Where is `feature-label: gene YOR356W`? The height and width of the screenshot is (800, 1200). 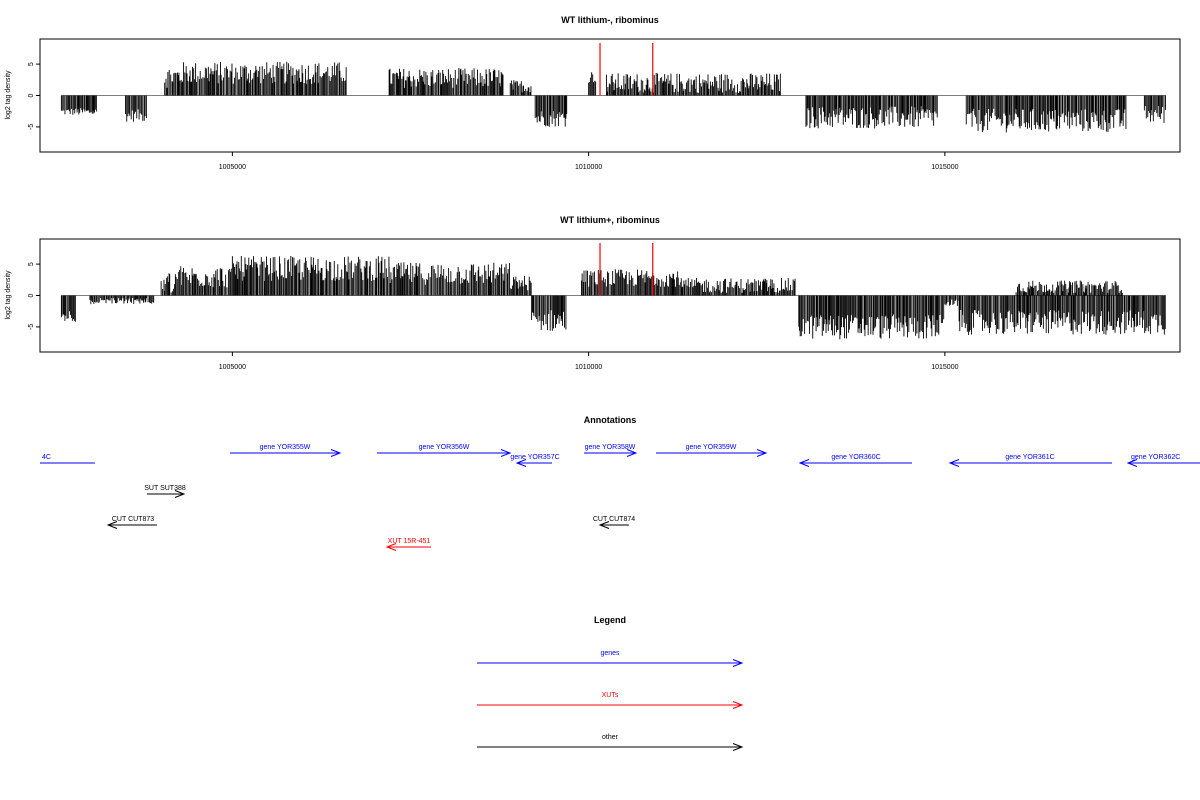
feature-label: gene YOR356W is located at coordinates (444, 447).